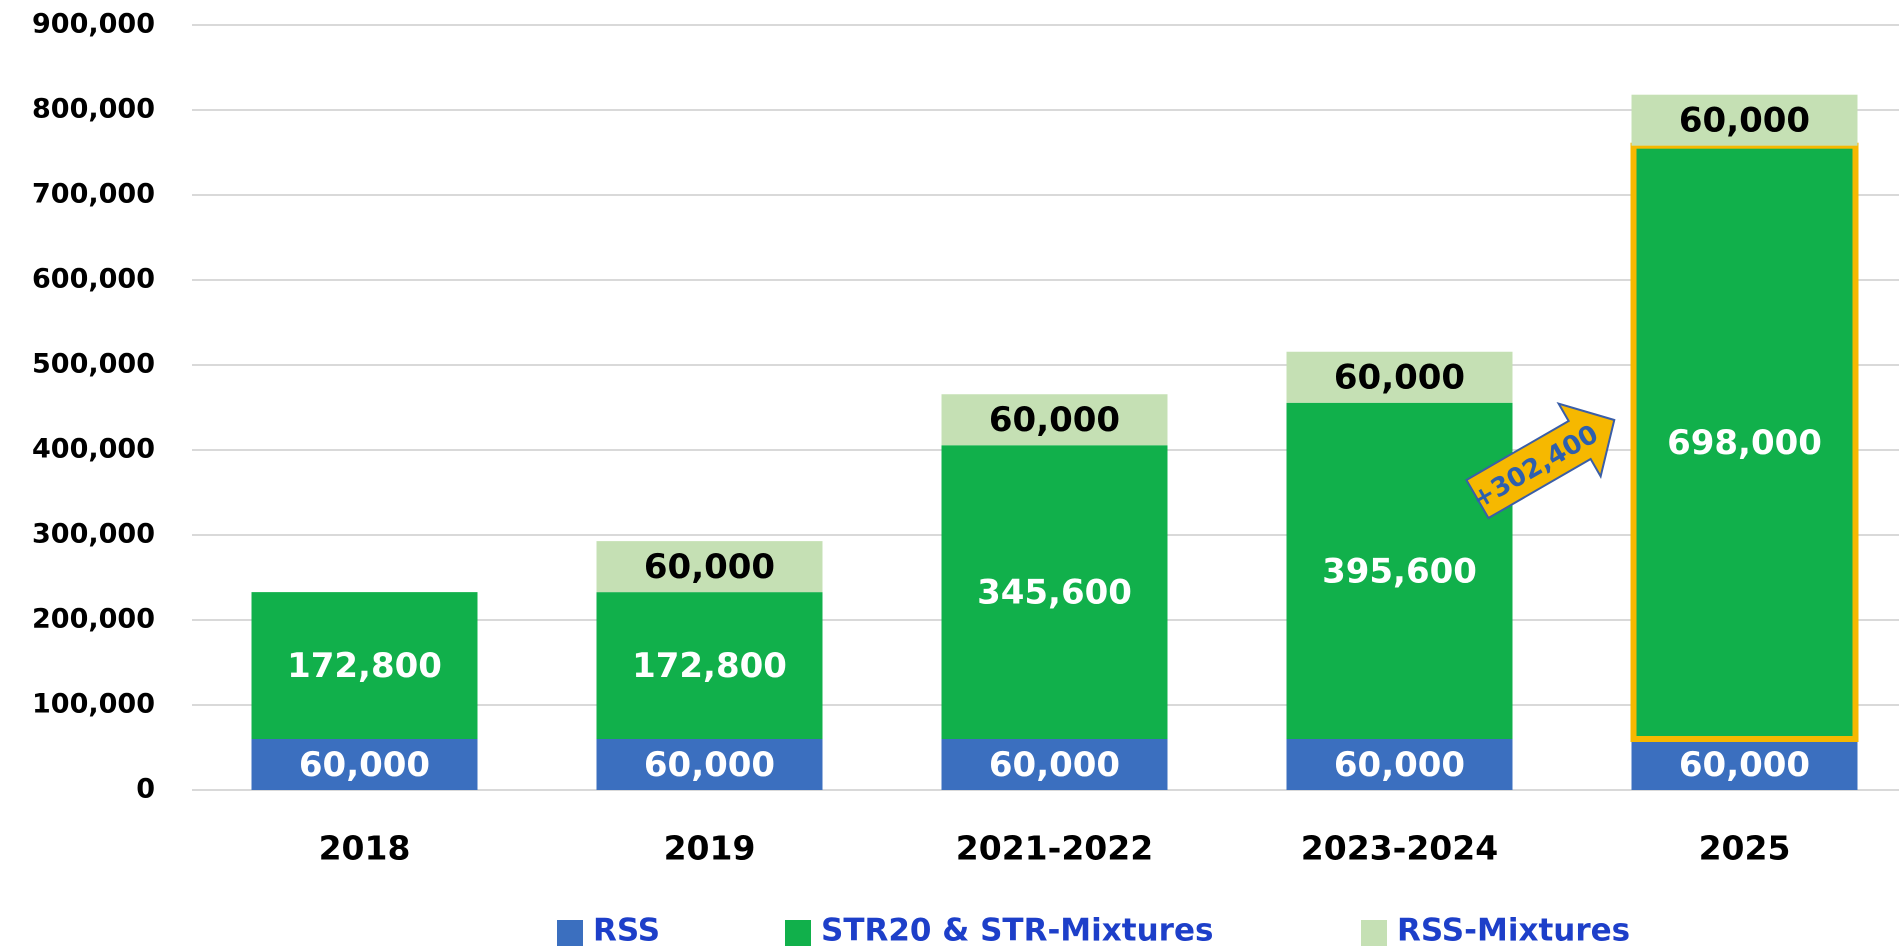  What do you see at coordinates (1540, 460) in the screenshot?
I see `arrow-shape` at bounding box center [1540, 460].